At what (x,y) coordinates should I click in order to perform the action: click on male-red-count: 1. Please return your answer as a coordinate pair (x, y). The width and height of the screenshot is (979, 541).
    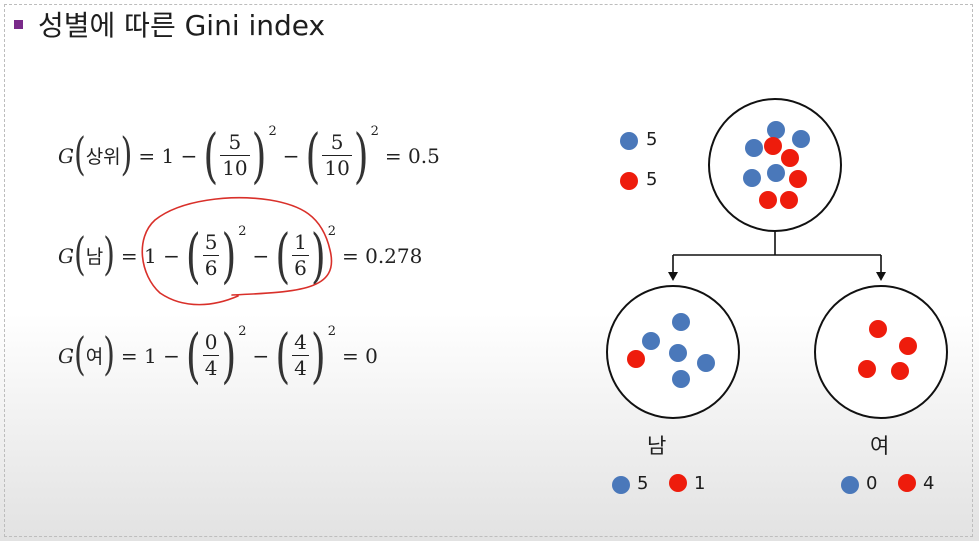
    Looking at the image, I should click on (700, 483).